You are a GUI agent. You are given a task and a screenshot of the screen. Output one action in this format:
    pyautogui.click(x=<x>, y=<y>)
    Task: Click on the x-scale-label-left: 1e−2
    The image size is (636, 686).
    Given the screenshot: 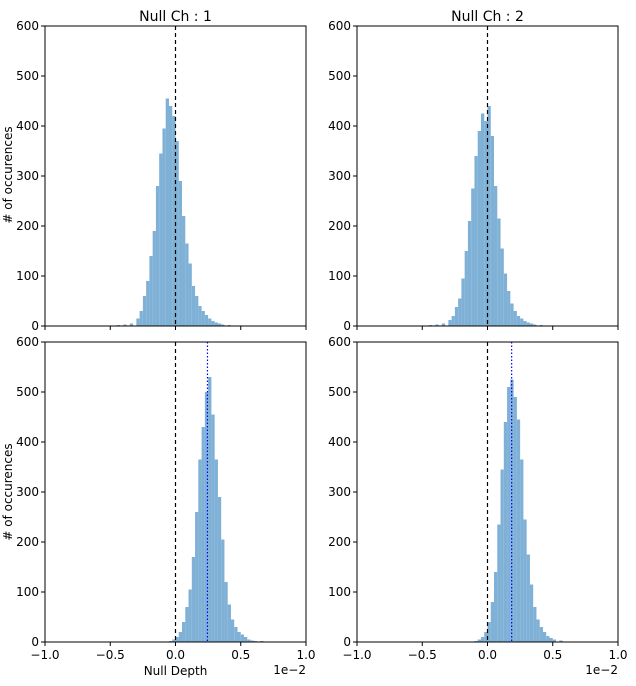 What is the action you would take?
    pyautogui.click(x=289, y=670)
    